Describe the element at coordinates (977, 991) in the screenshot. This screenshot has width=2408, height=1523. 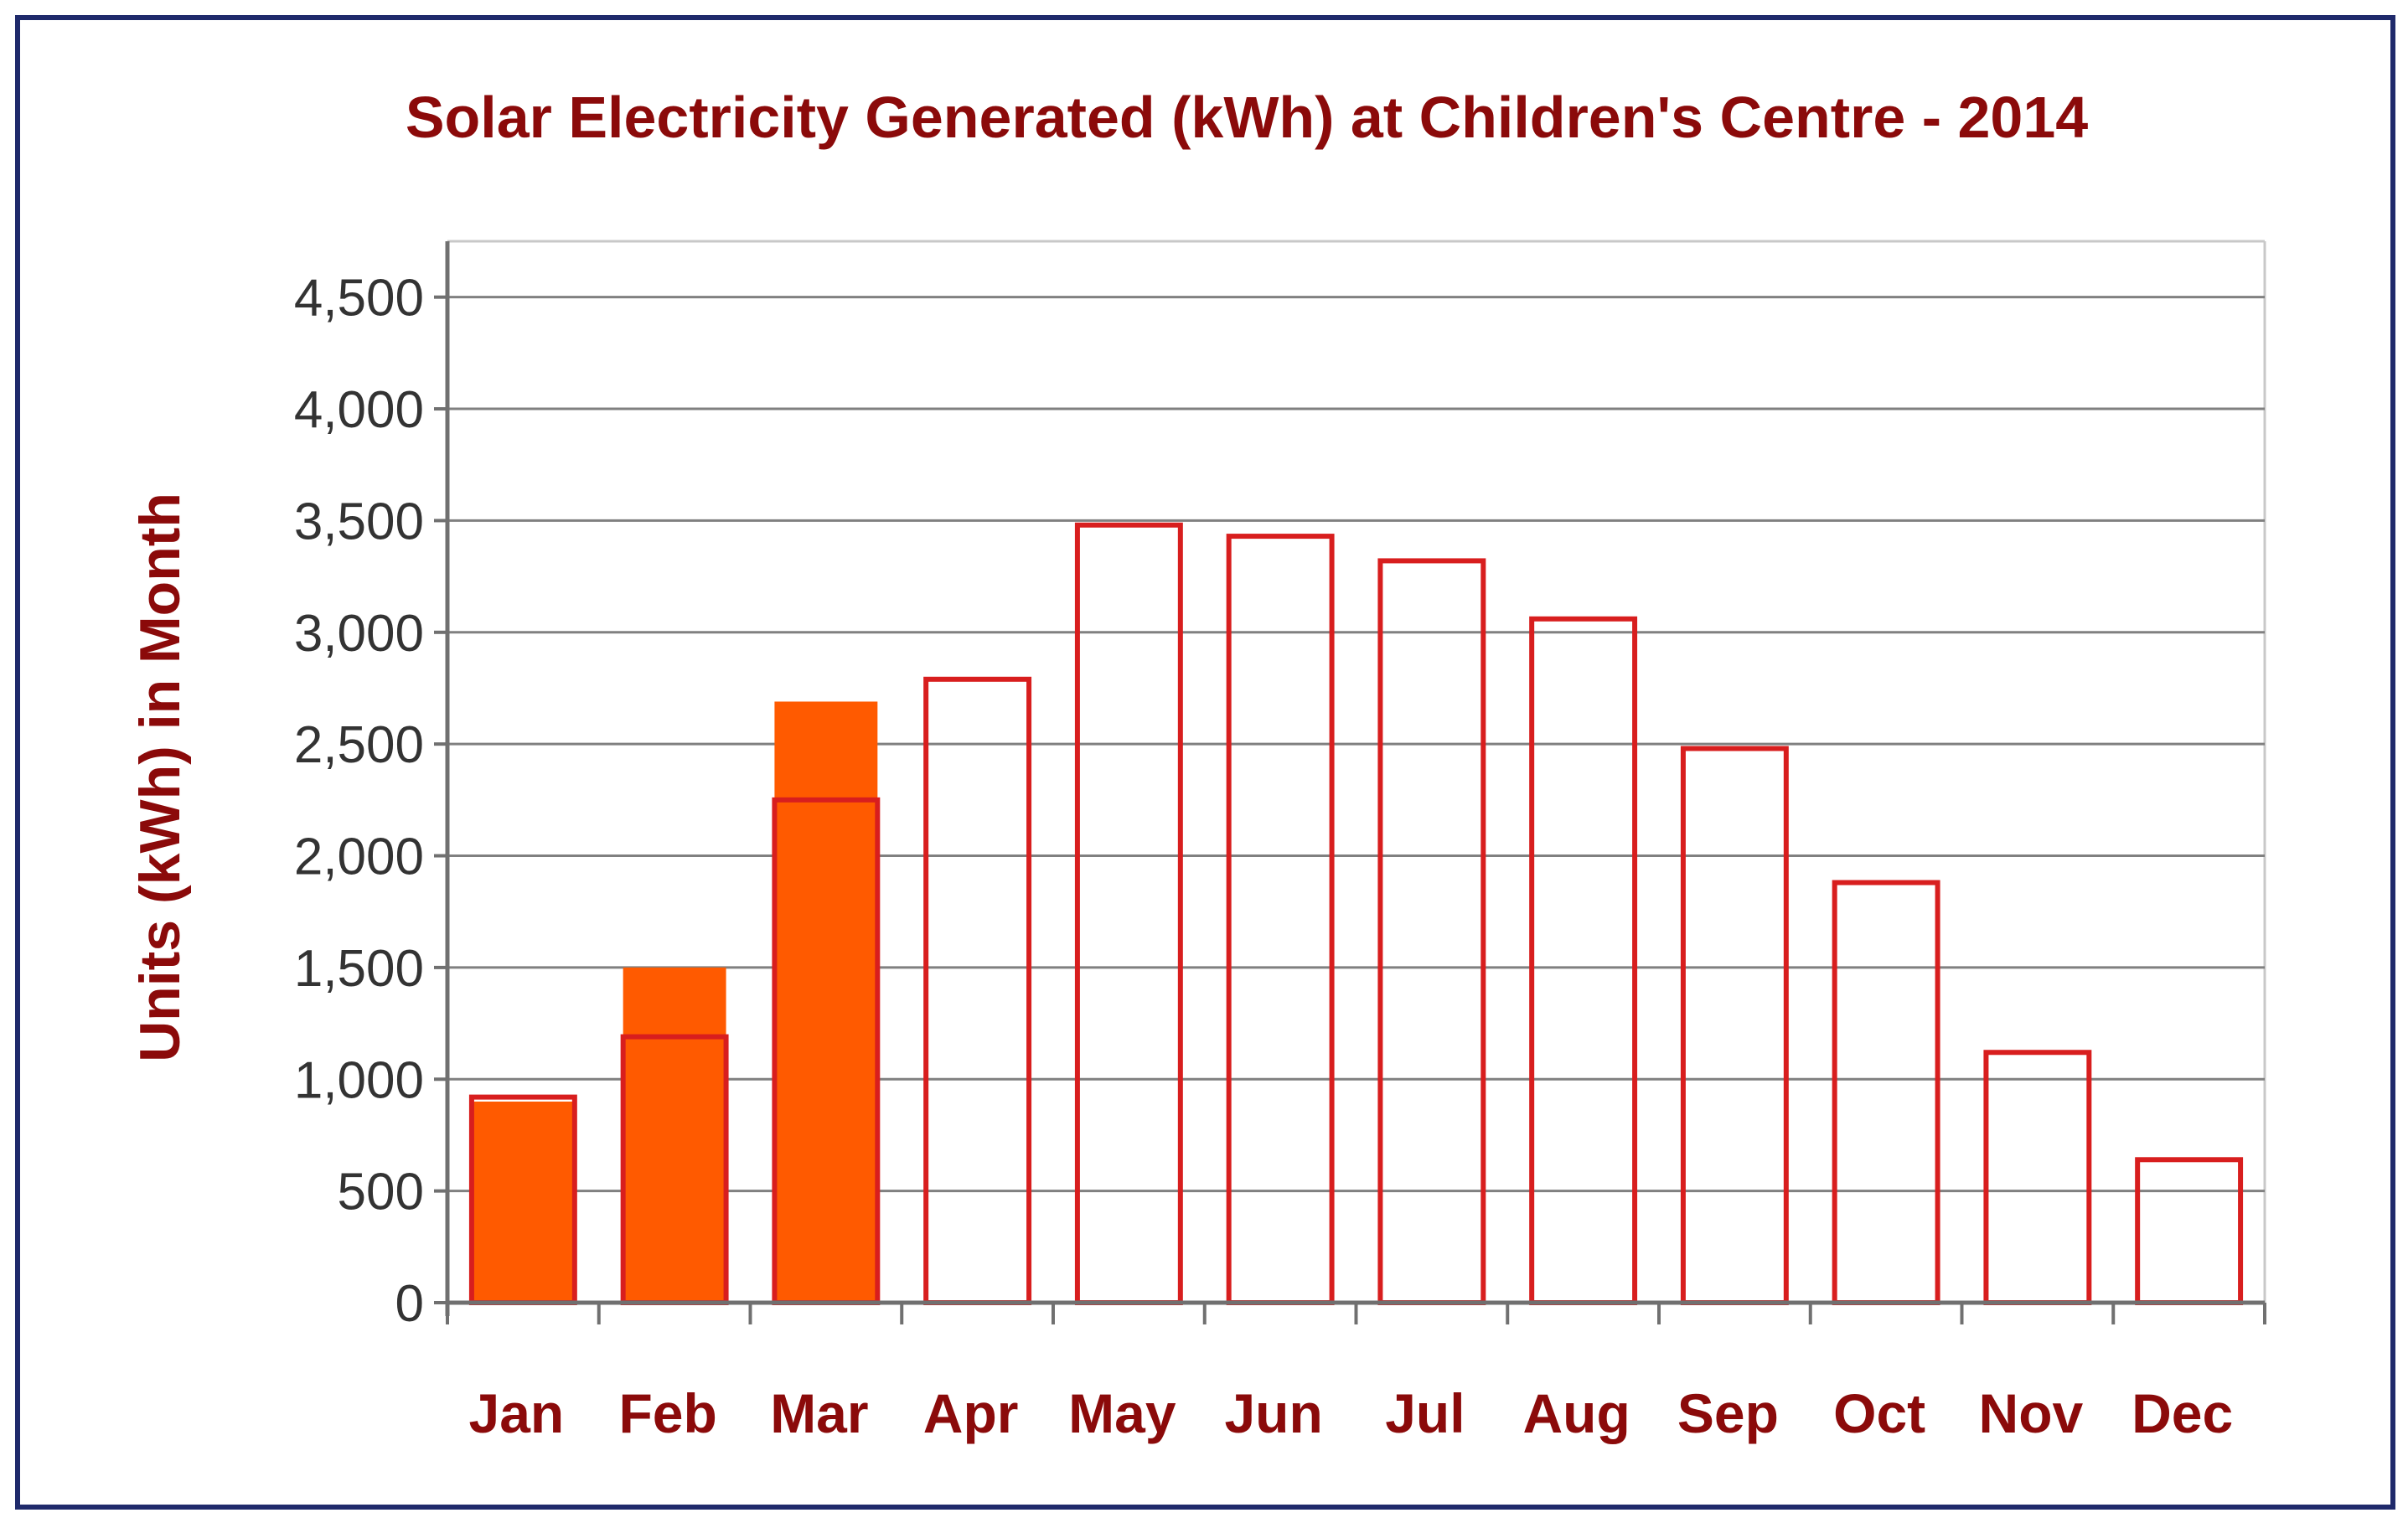
I see `bar-expected-apr` at that location.